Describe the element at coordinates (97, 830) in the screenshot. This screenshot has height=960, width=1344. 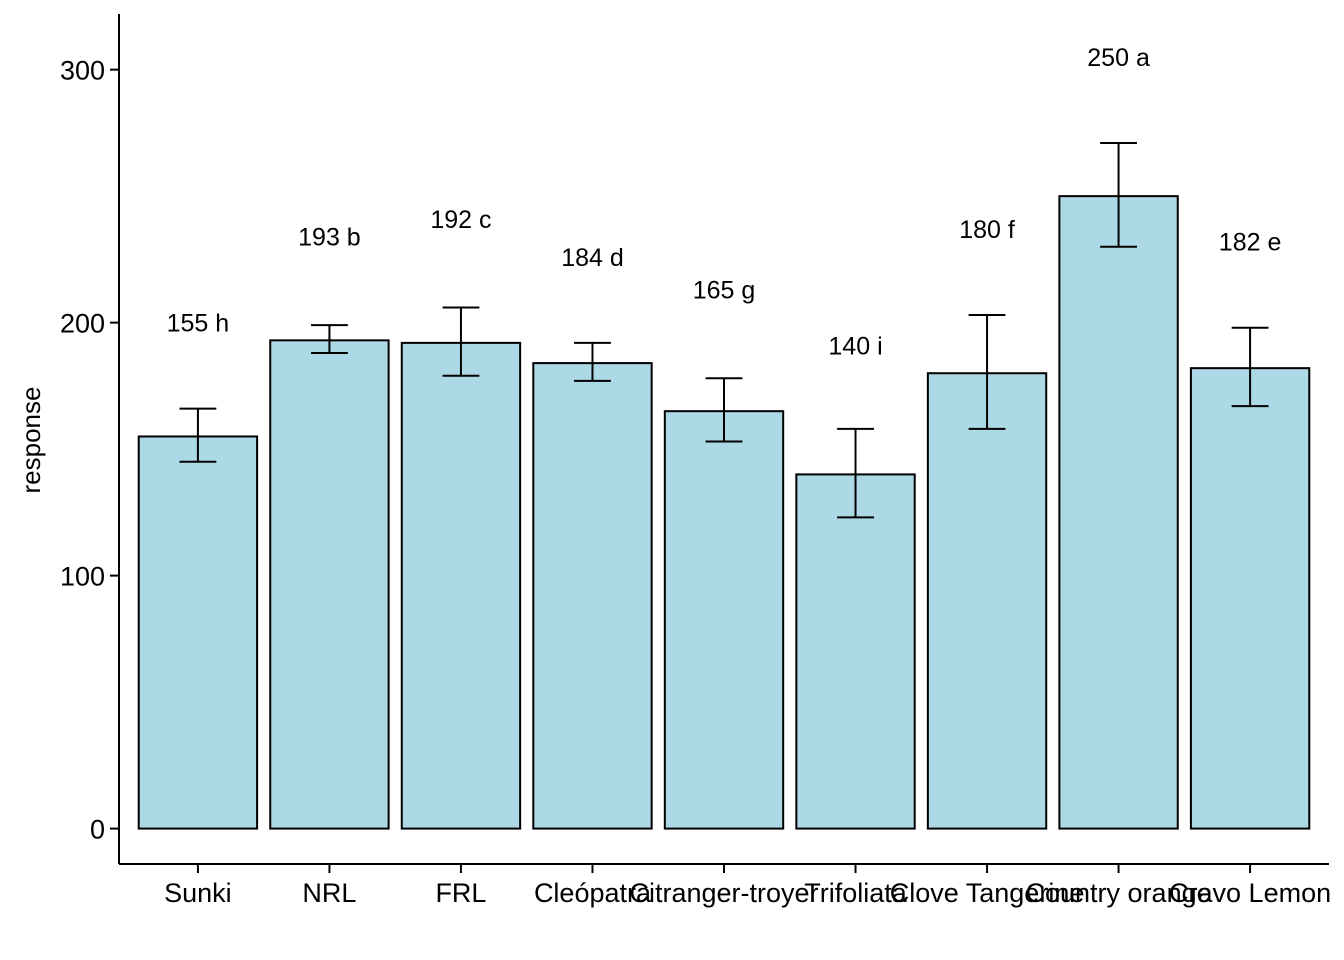
I see `y-tick-label: 0` at that location.